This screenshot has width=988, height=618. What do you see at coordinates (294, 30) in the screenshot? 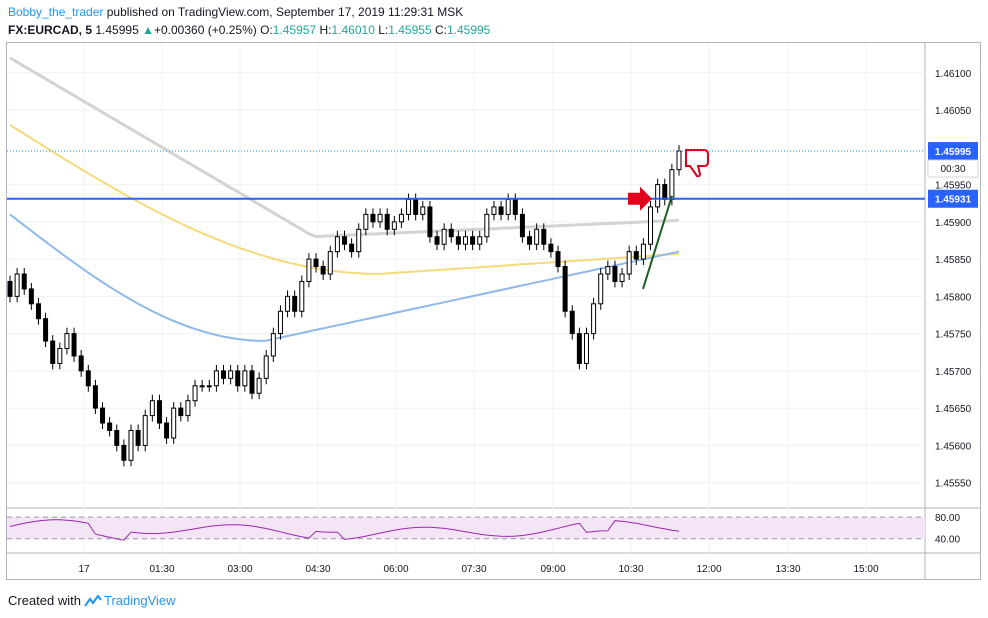
I see `open-value: 1.45957` at bounding box center [294, 30].